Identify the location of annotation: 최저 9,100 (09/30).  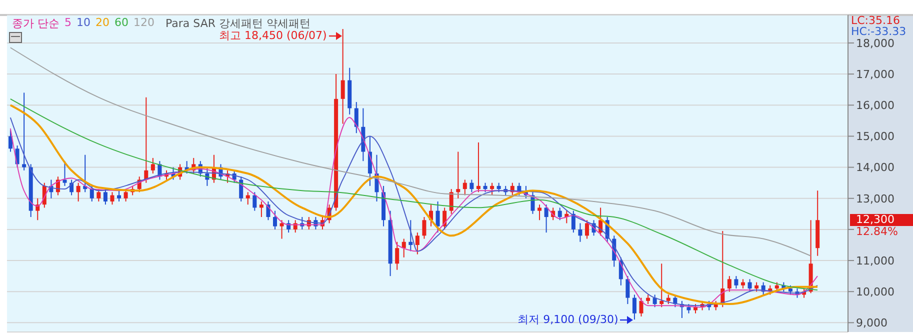
(568, 319).